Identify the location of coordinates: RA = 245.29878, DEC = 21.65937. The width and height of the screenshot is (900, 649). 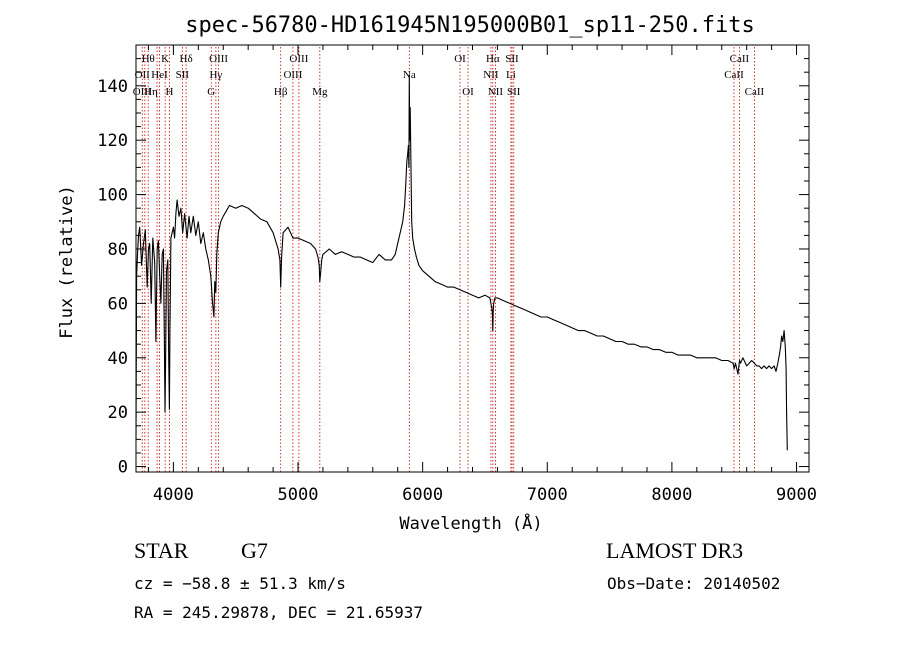
(278, 612).